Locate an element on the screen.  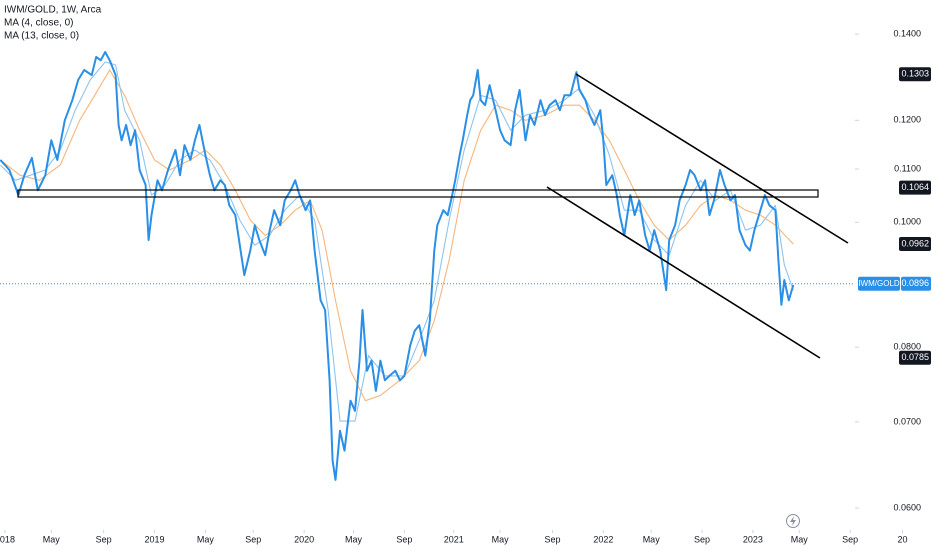
legend-entry: MA (4, close, 0) is located at coordinates (38, 23).